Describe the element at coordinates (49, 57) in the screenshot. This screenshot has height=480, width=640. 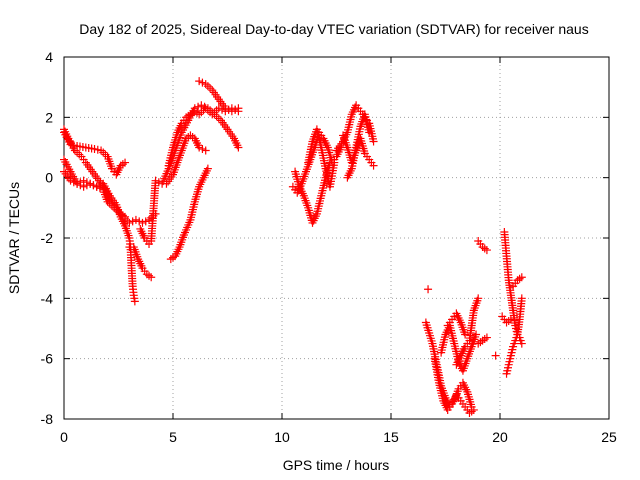
I see `y-tick-label: 4` at that location.